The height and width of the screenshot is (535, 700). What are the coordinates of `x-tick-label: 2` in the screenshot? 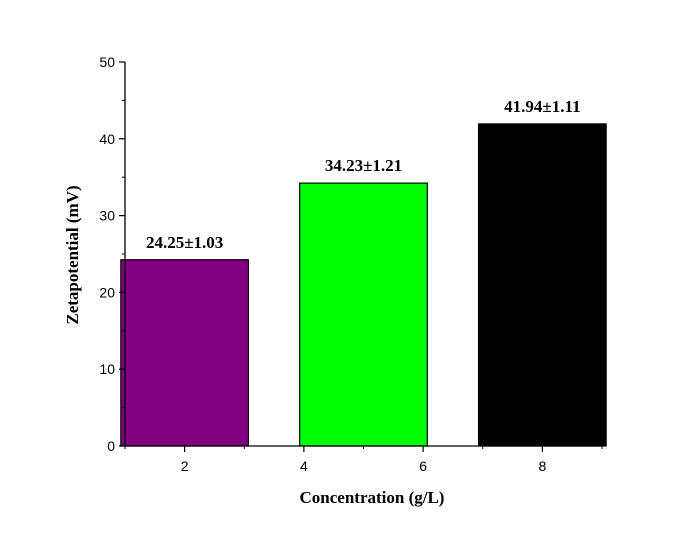 It's located at (185, 466).